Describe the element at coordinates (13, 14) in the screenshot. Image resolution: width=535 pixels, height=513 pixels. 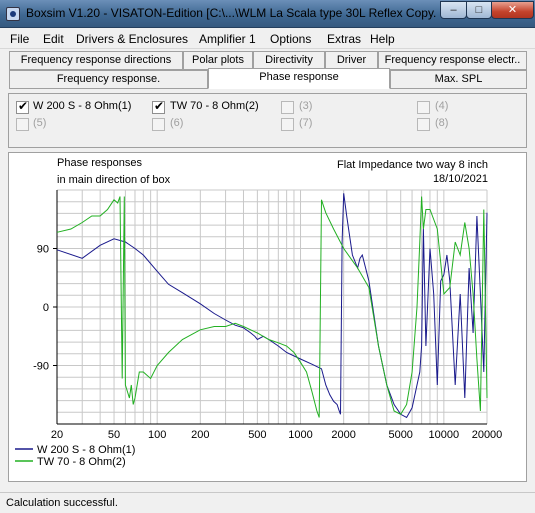
I see `app-icon` at that location.